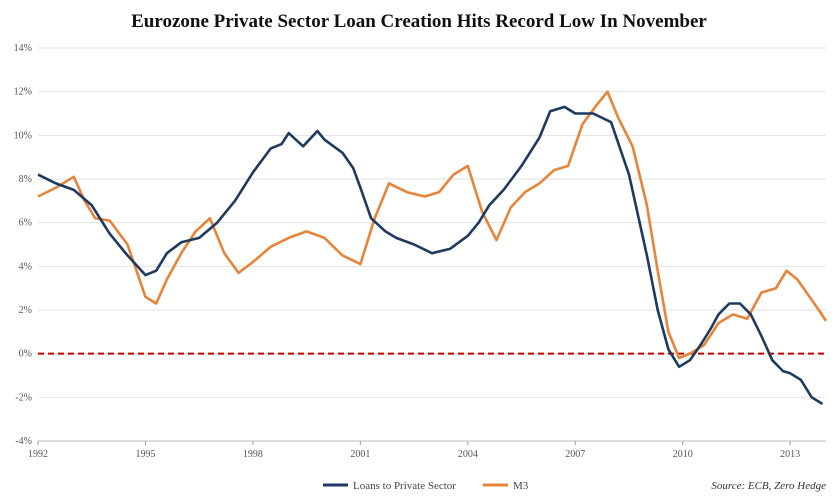  Describe the element at coordinates (23, 245) in the screenshot. I see `y-axis: -4% -2% 0% 2% 4% 6% 8% 10% 12% 14%` at that location.